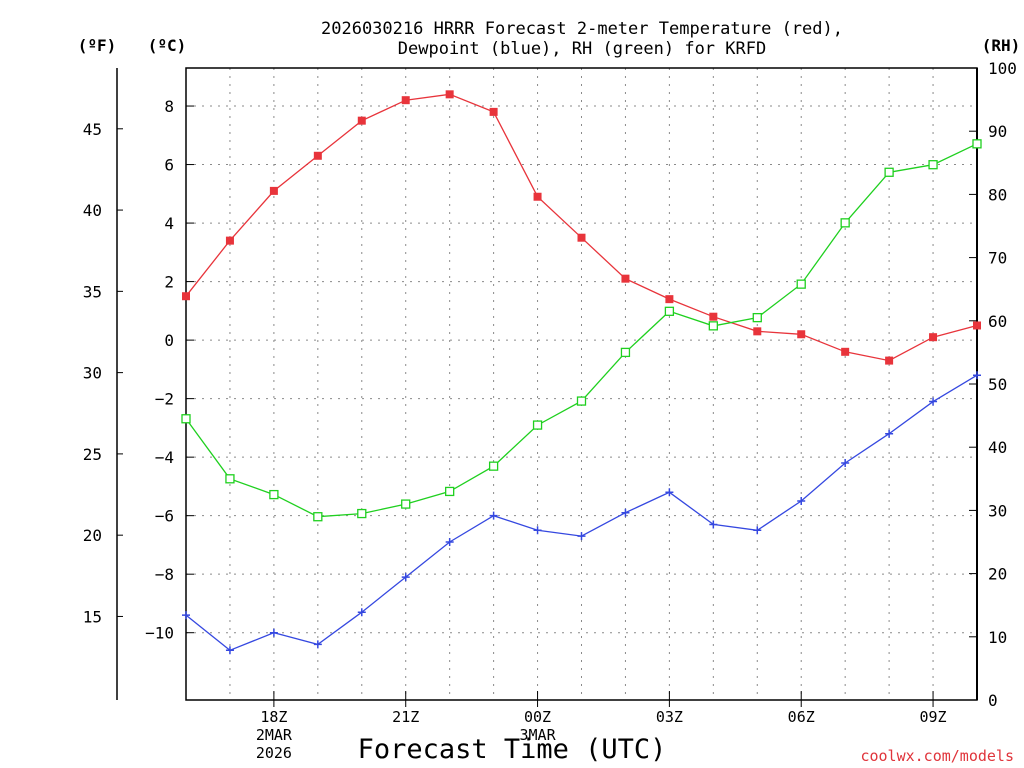  What do you see at coordinates (993, 700) in the screenshot?
I see `rh-tick-label: 0` at bounding box center [993, 700].